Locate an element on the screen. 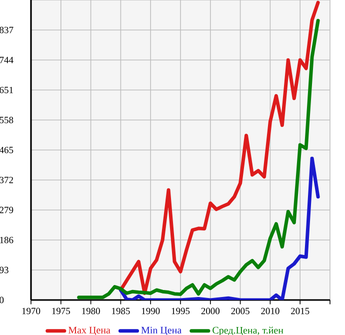  y-tick-label: 558 is located at coordinates (7, 120).